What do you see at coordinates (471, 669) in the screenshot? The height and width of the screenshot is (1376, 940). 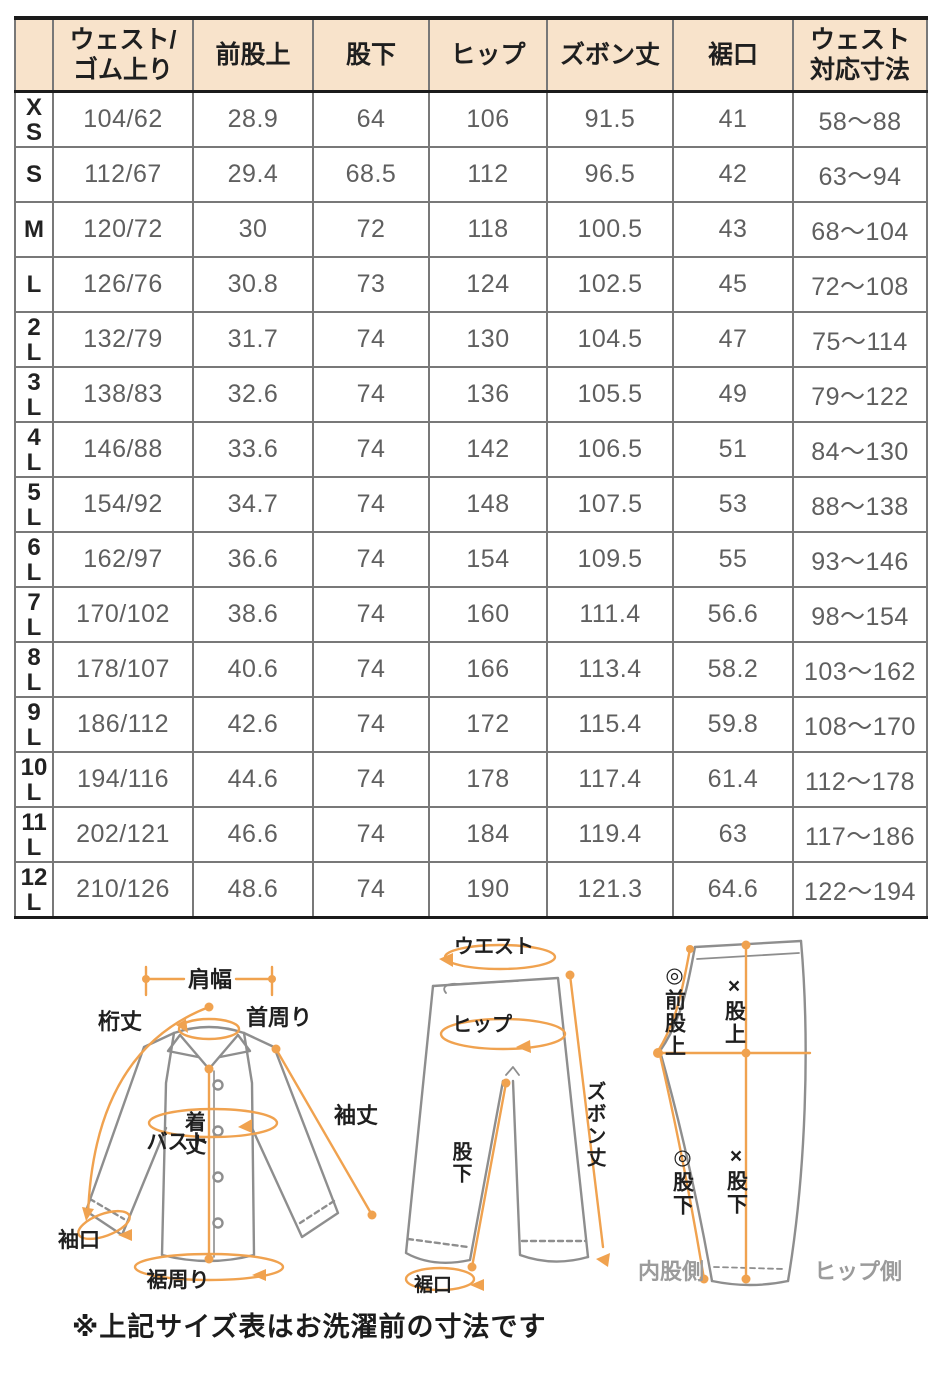 I see `table-row: 8 L 178/107 40.6 74 166 113.4 58.2 103〜162` at bounding box center [471, 669].